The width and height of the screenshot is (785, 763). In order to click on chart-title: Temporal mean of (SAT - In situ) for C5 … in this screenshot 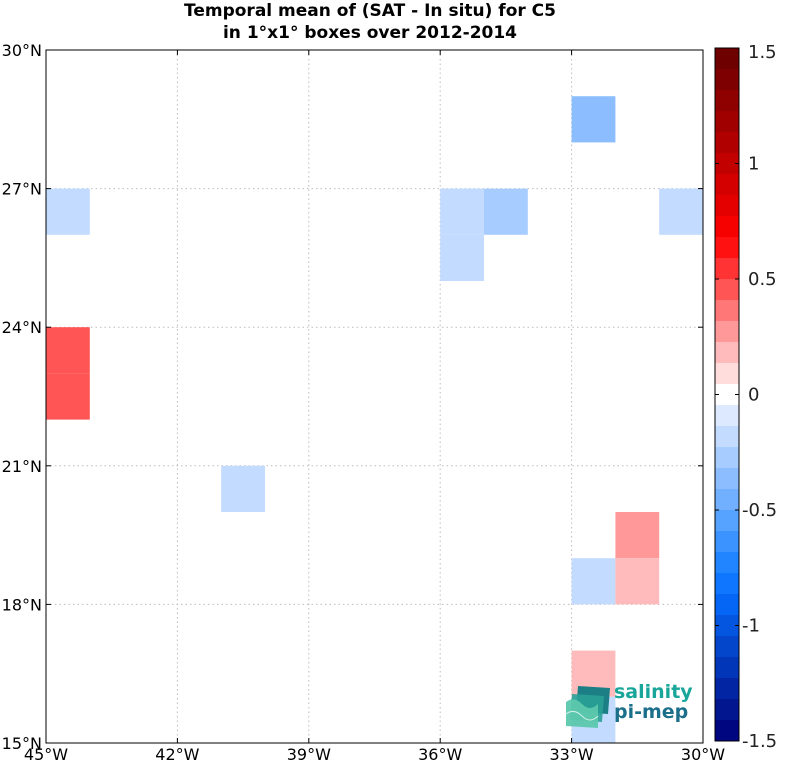, I will do `click(370, 22)`.